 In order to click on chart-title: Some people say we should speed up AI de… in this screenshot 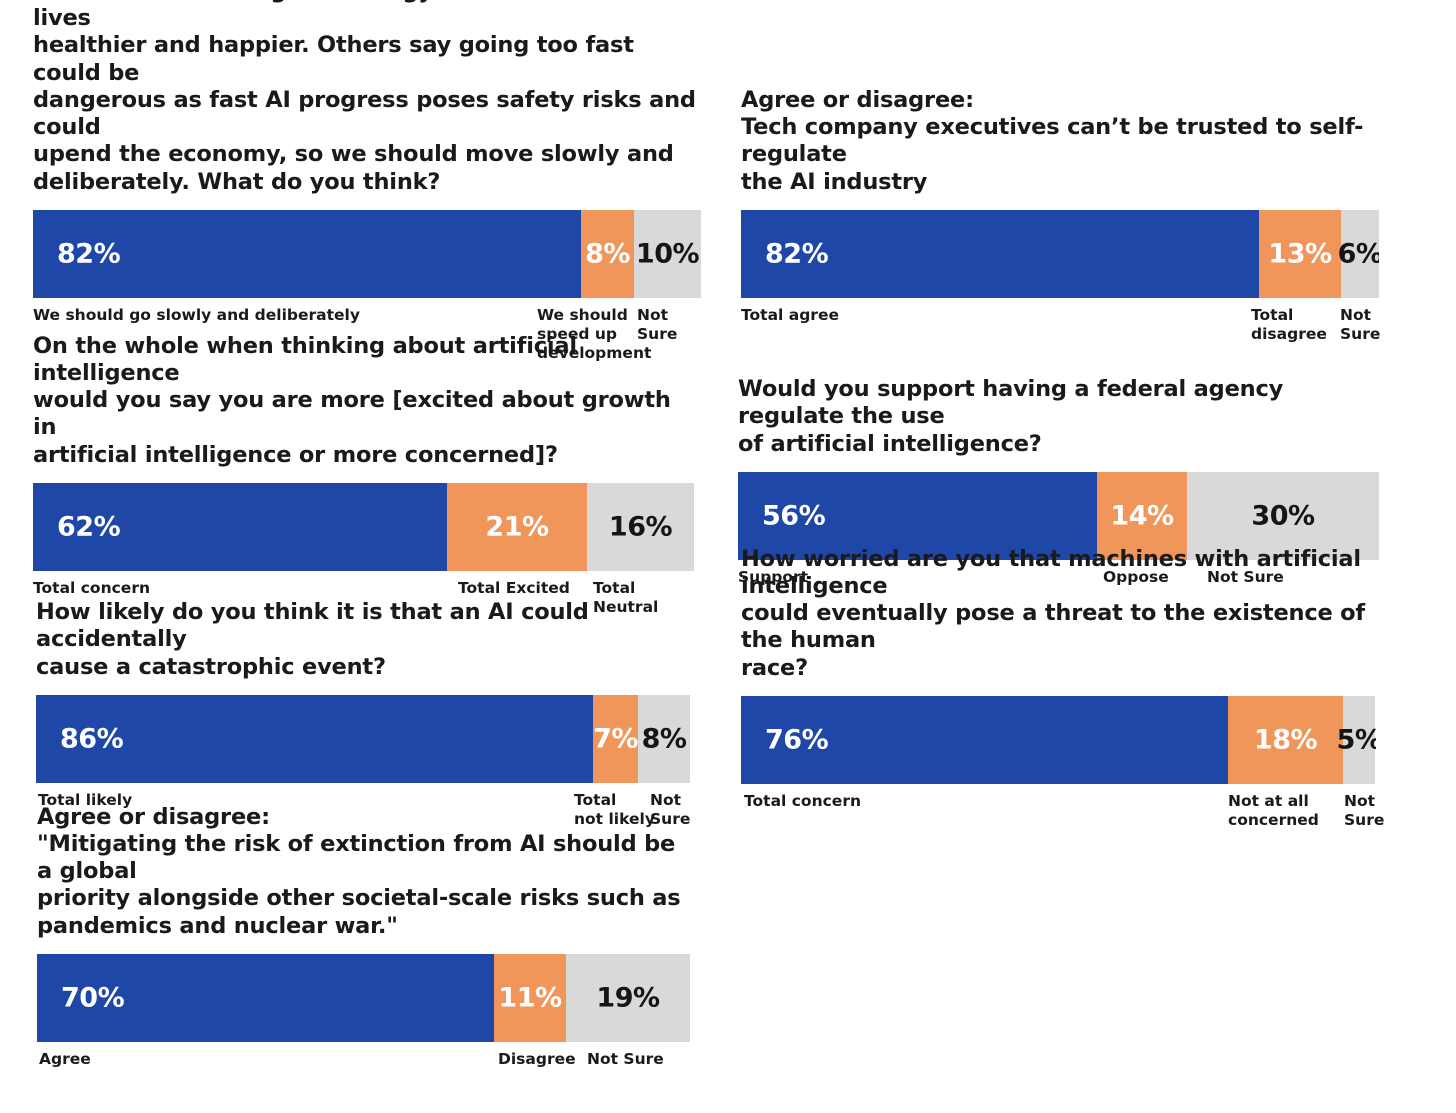, I will do `click(364, 97)`.